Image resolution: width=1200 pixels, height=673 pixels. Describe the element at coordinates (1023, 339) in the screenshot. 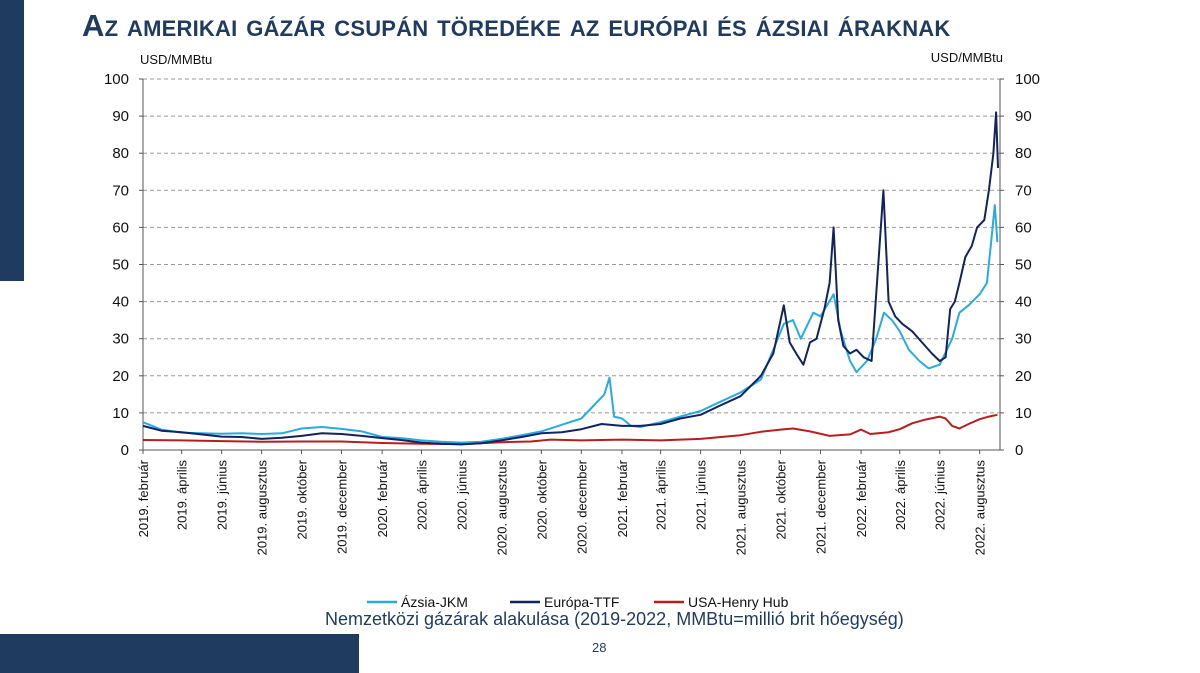

I see `y-tick-label-right: 30` at that location.